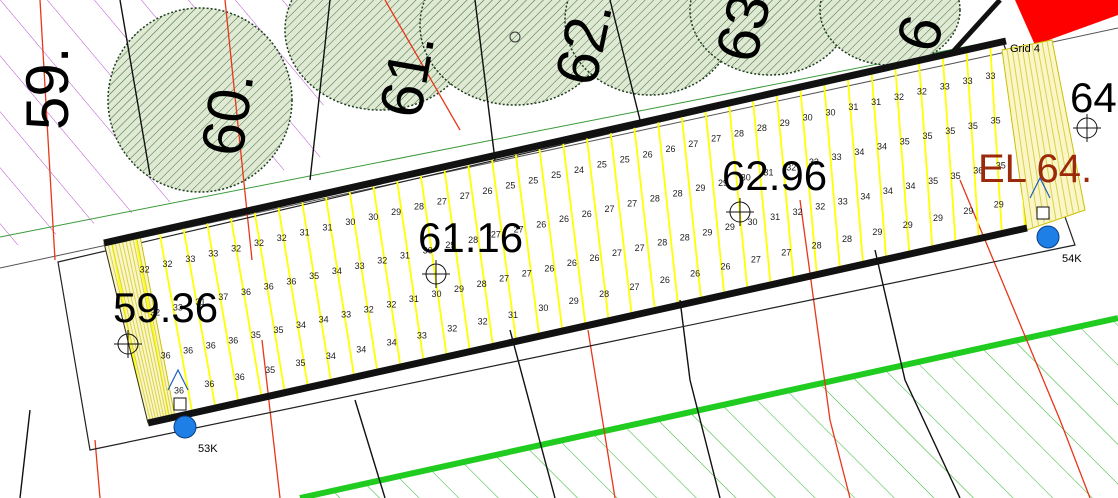 This screenshot has width=1118, height=498. What do you see at coordinates (1093, 97) in the screenshot?
I see `lot-number-edge: 64` at bounding box center [1093, 97].